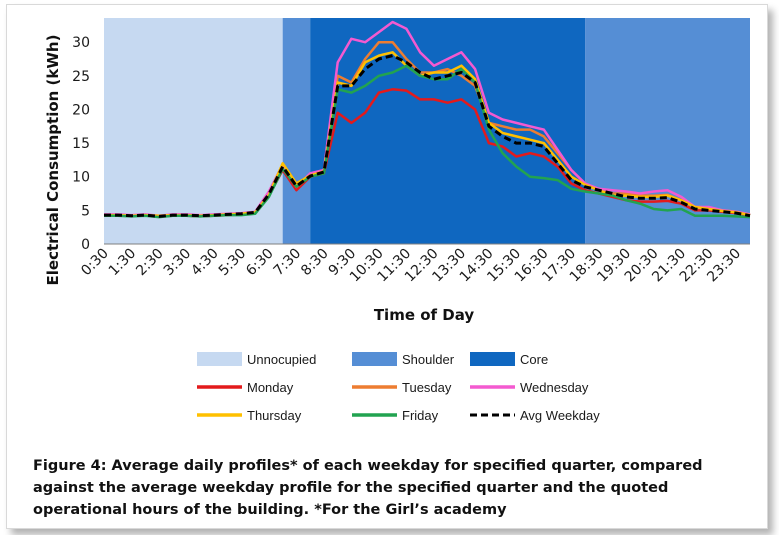 Image resolution: width=779 pixels, height=535 pixels. I want to click on x-tick-label: 6:30, so click(260, 263).